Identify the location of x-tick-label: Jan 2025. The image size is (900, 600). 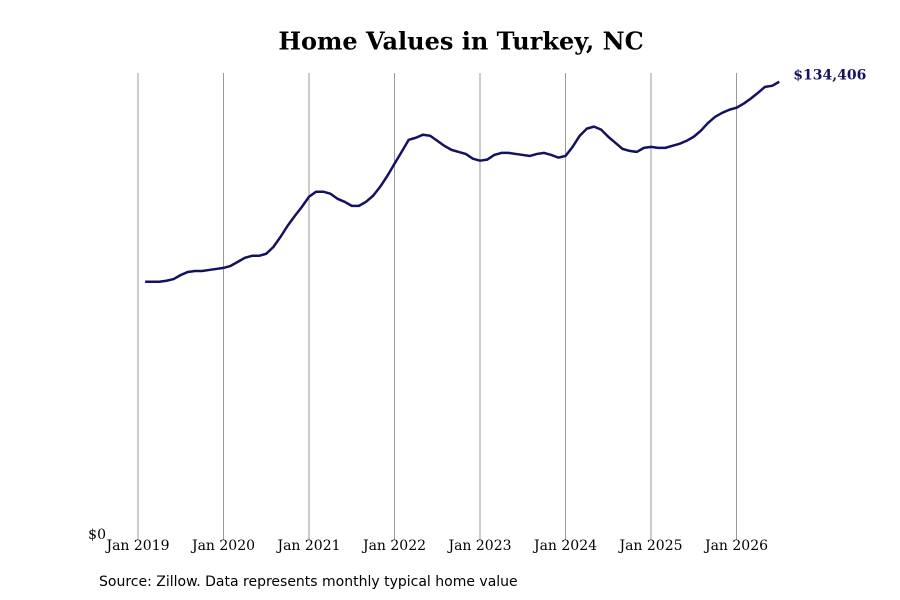
(649, 546).